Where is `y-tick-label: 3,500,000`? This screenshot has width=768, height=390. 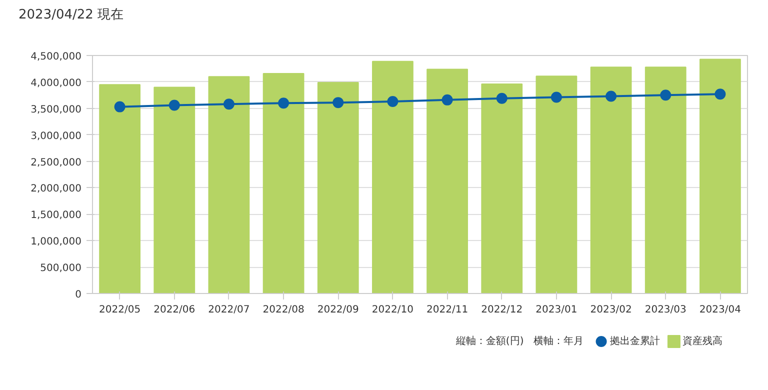
y-tick-label: 3,500,000 is located at coordinates (56, 110).